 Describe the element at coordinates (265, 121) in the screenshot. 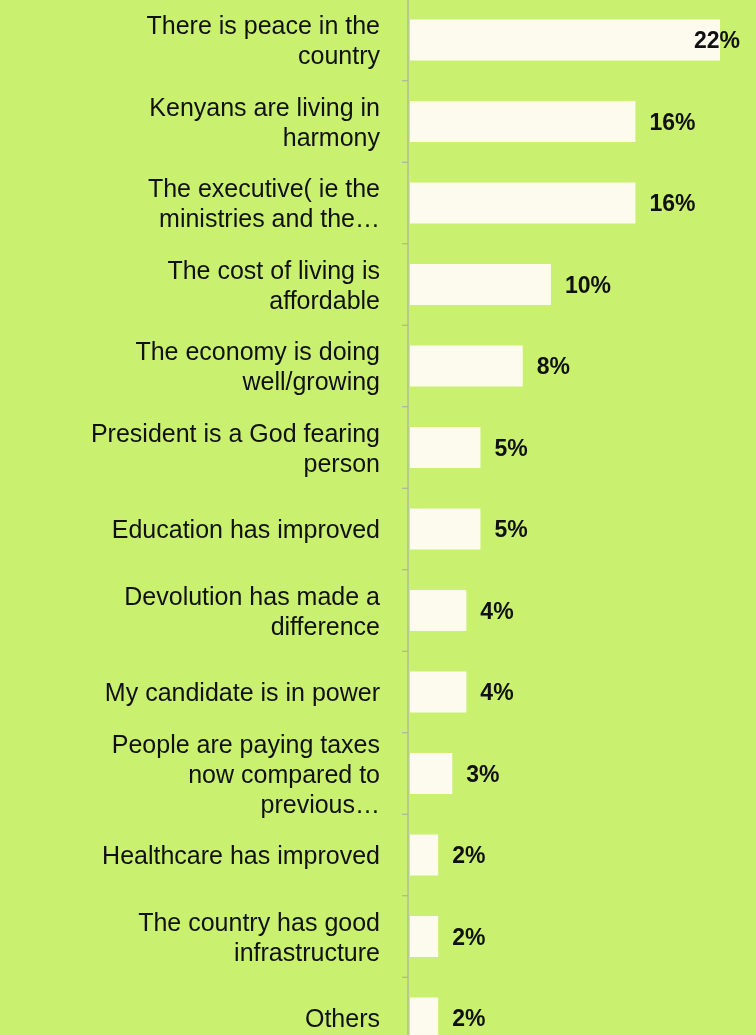

I see `y-tick-label: Kenyans are living in harmony` at that location.